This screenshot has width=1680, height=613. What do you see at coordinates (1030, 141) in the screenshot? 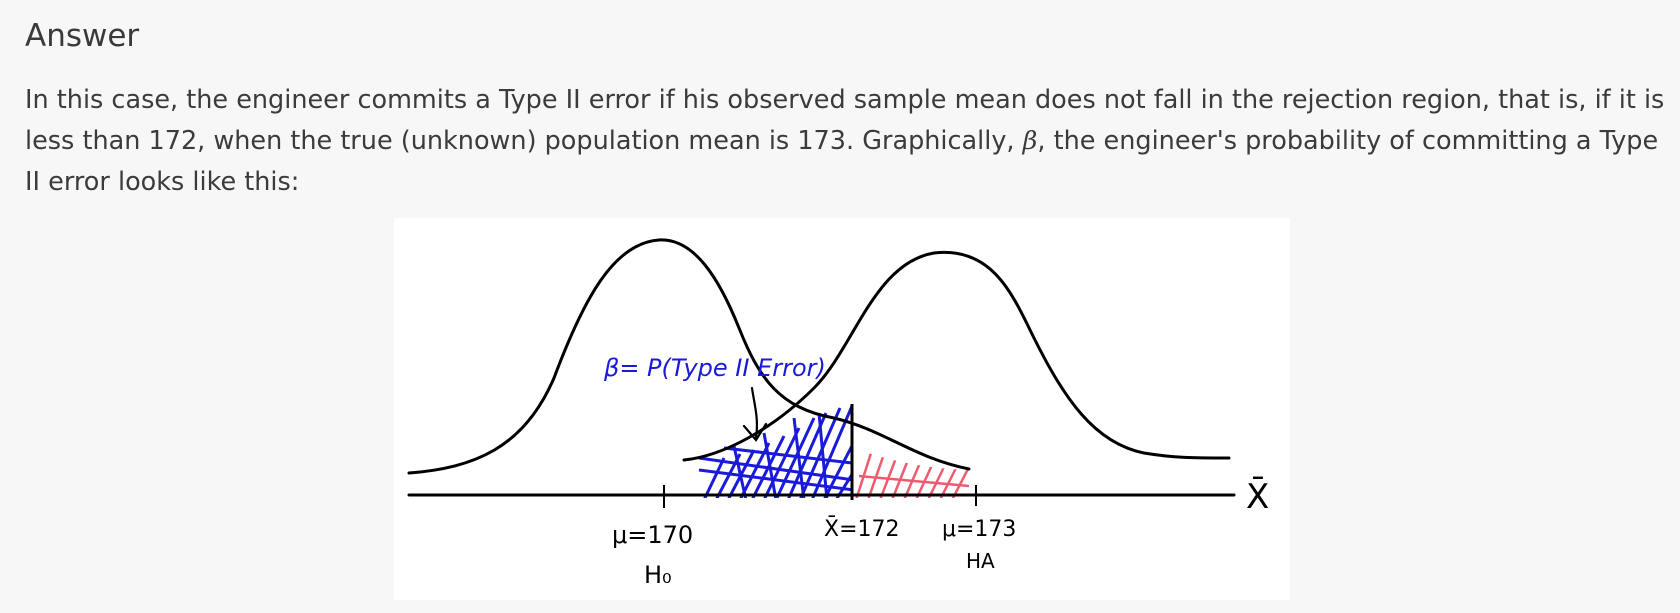
I see `beta-symbol: β` at bounding box center [1030, 141].